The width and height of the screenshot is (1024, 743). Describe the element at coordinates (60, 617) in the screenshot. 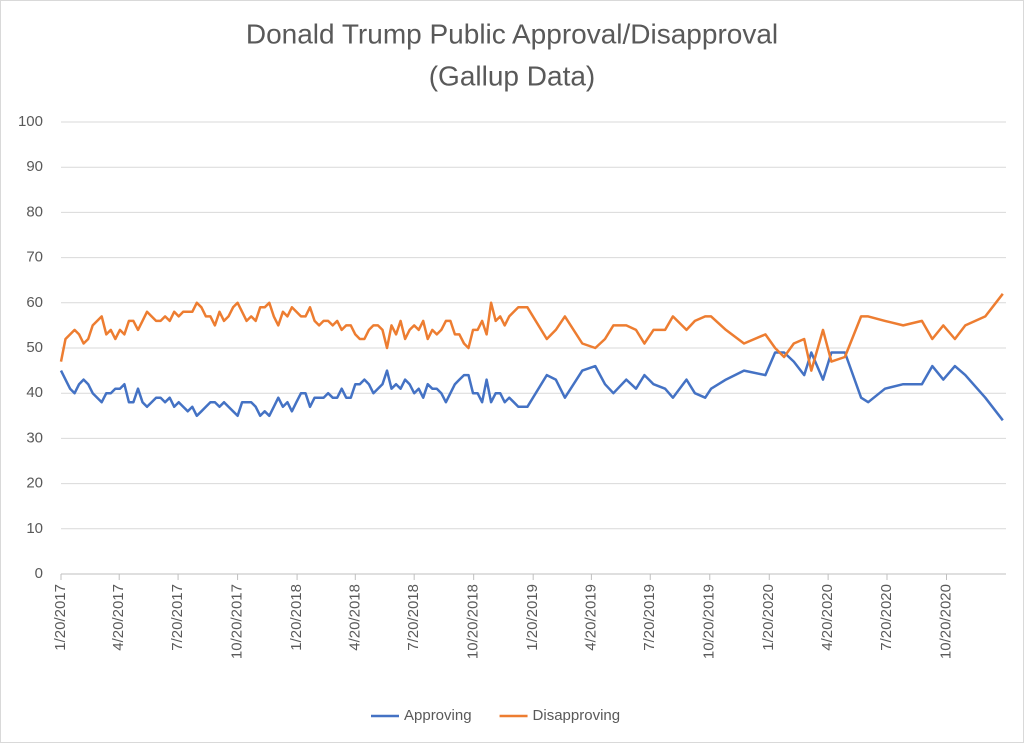

I see `x-tick-label: 1/20/2017` at that location.